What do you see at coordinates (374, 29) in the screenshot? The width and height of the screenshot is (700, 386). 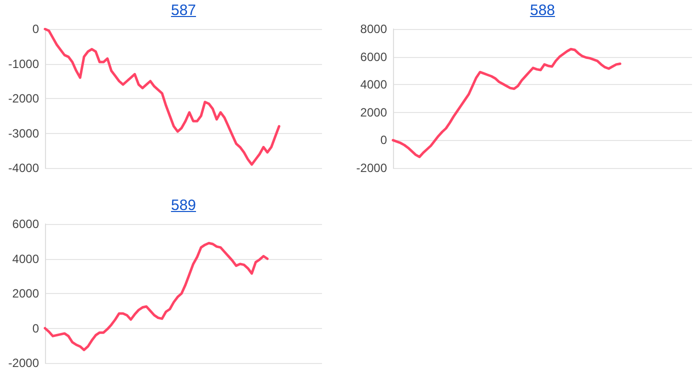 I see `y-tick-label: 8000` at bounding box center [374, 29].